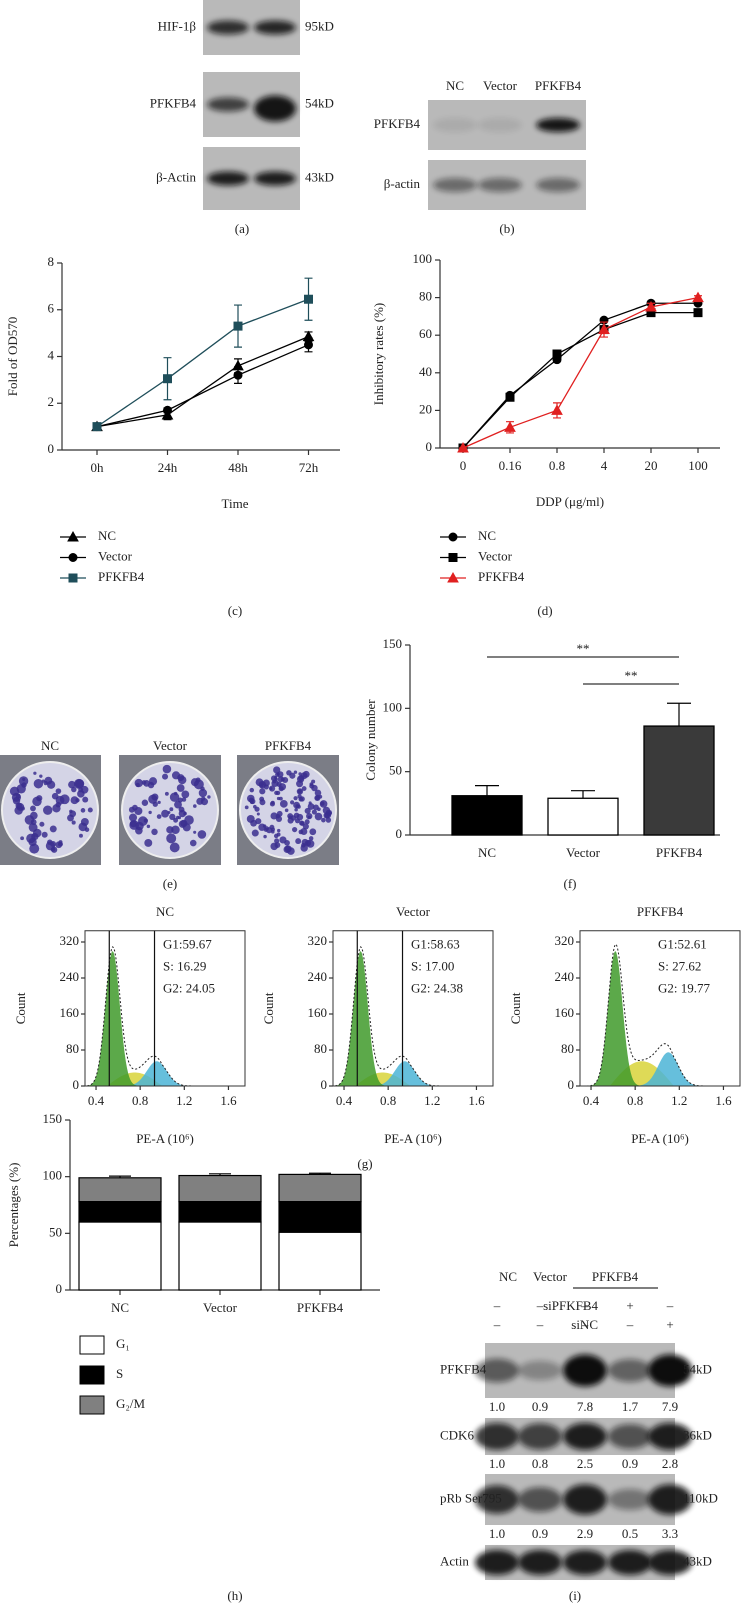 Image resolution: width=751 pixels, height=1615 pixels. Describe the element at coordinates (630, 1406) in the screenshot. I see `quantification: 1.7` at that location.